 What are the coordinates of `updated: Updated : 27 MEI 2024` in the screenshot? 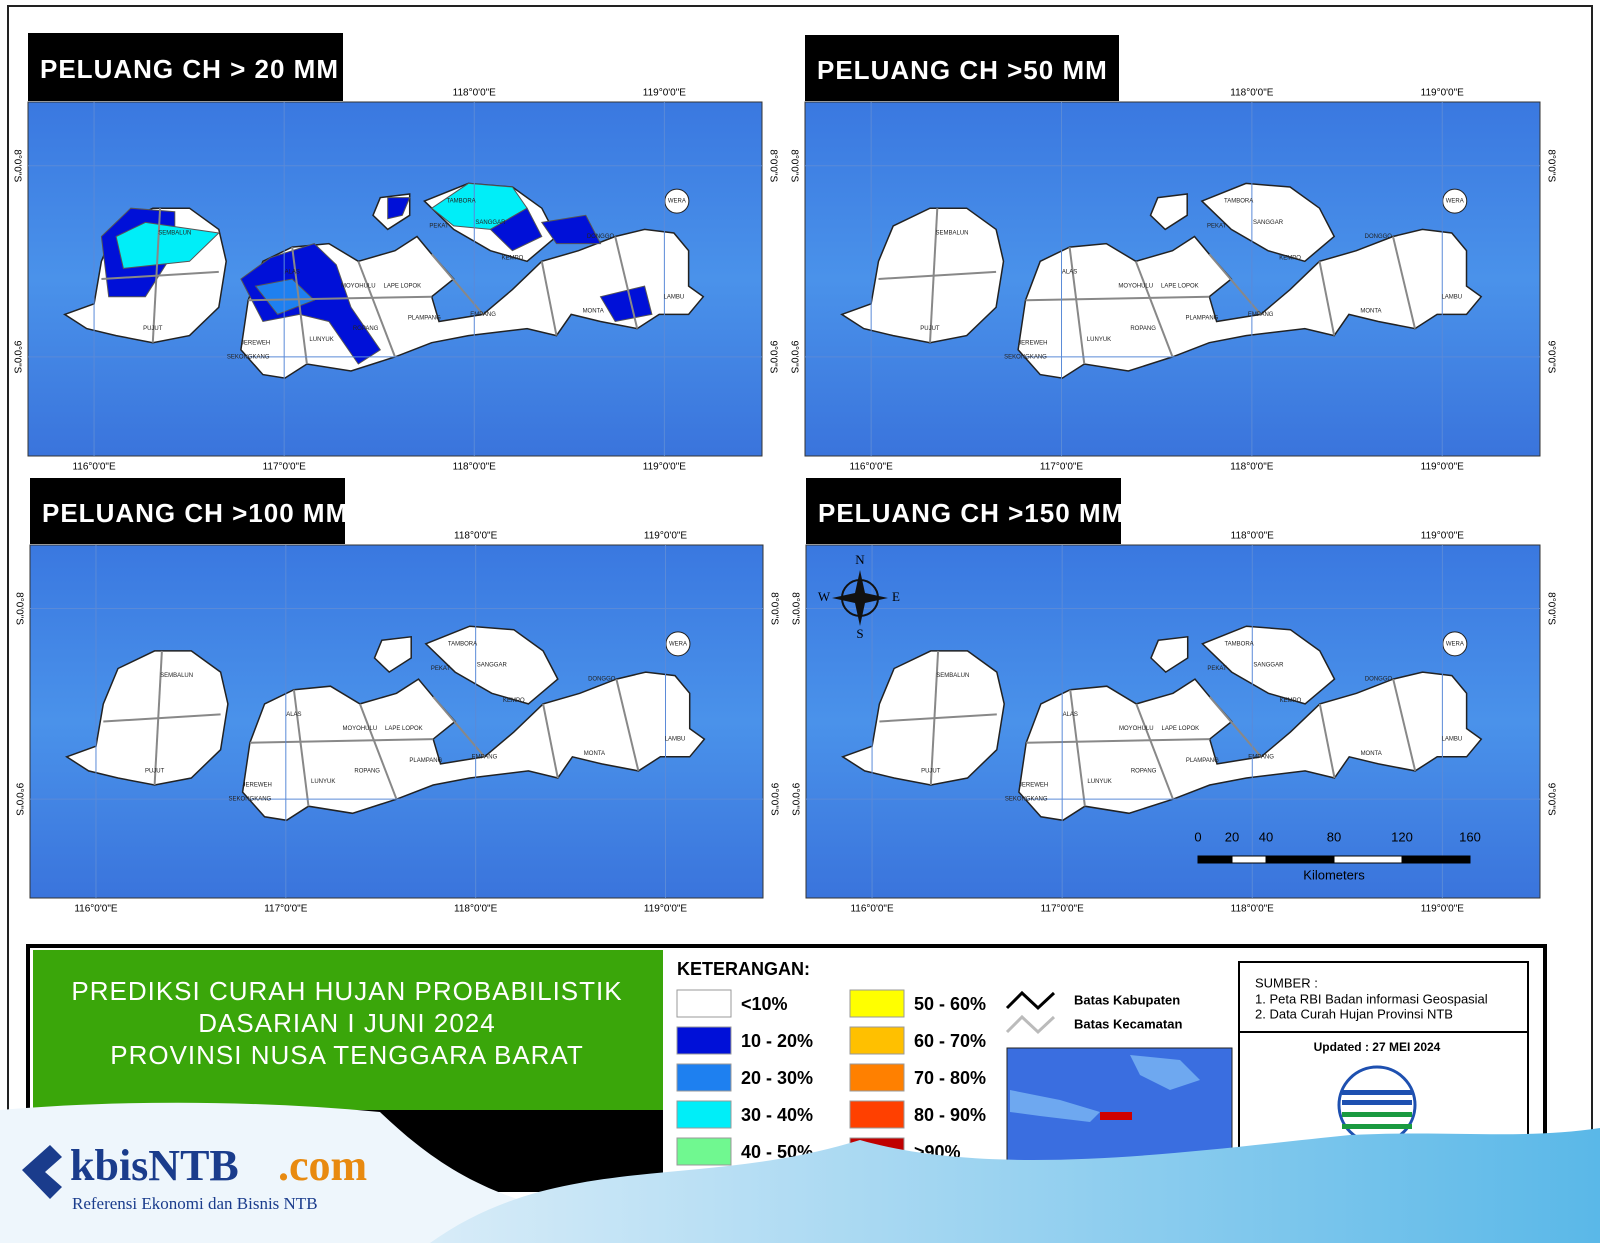 It's located at (1377, 1047).